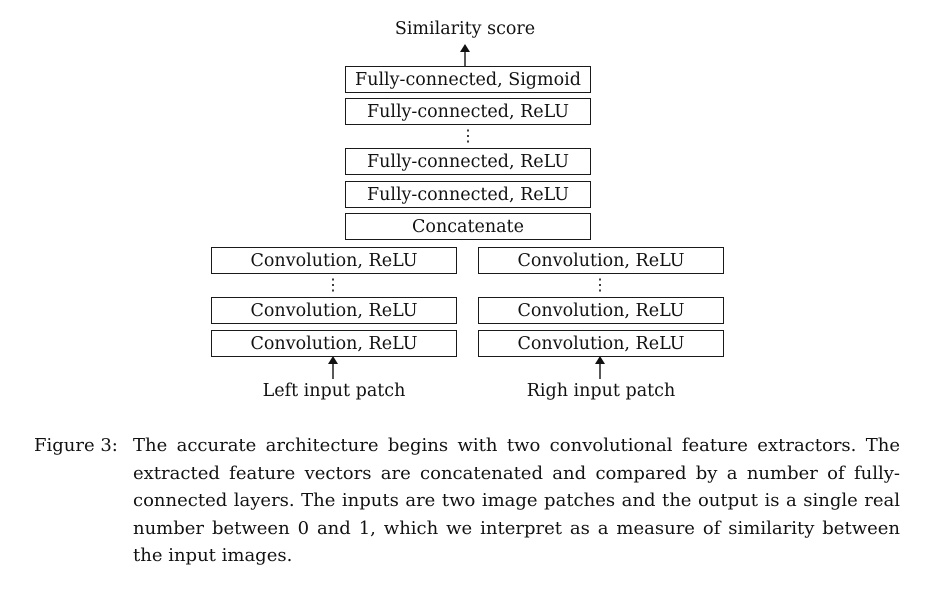 The image size is (951, 599). I want to click on output-label: Similarity score, so click(465, 29).